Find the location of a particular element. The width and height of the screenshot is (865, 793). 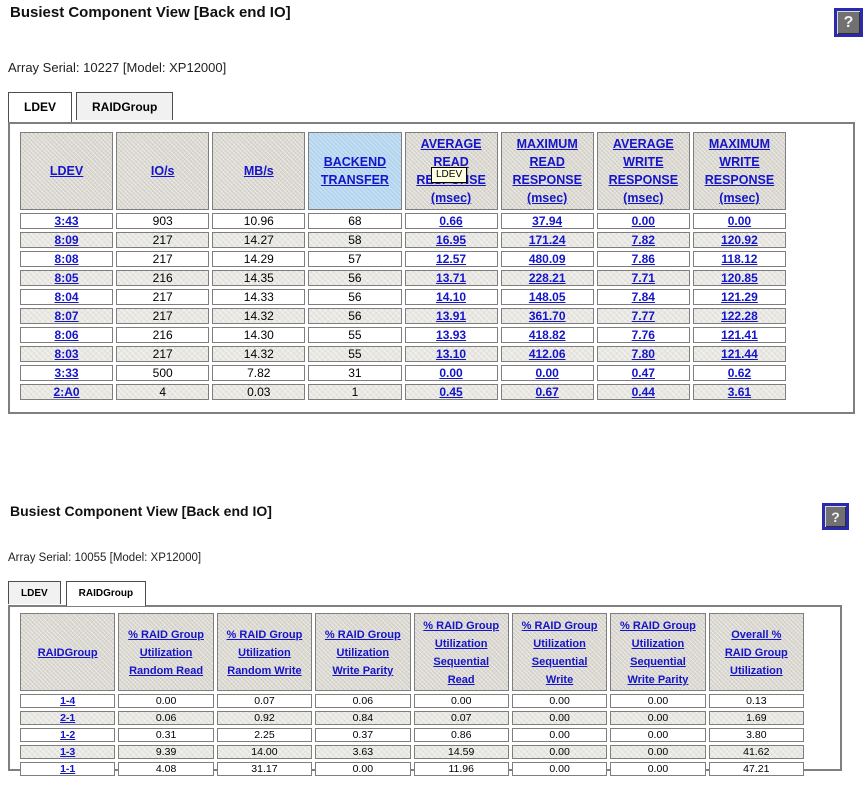

data-cell: 0.44 is located at coordinates (643, 392).